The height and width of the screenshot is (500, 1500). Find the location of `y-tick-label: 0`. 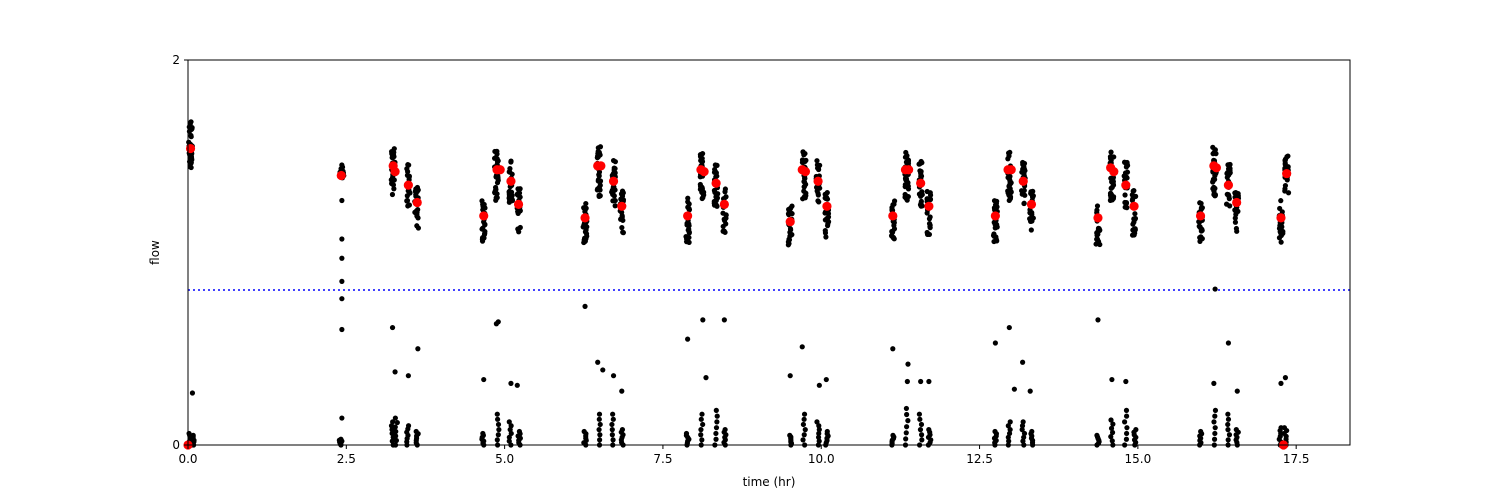

y-tick-label: 0 is located at coordinates (176, 445).